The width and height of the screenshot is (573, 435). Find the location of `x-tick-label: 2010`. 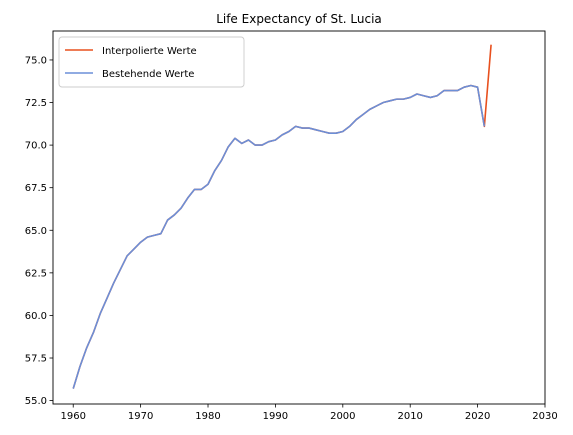

x-tick-label: 2010 is located at coordinates (409, 416).